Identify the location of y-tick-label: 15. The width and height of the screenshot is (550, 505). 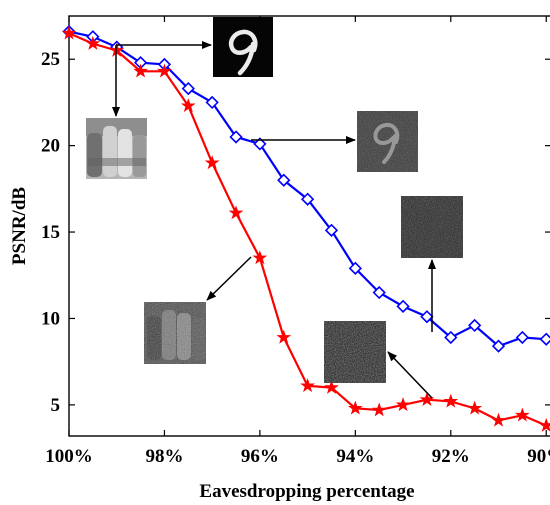
(50, 232).